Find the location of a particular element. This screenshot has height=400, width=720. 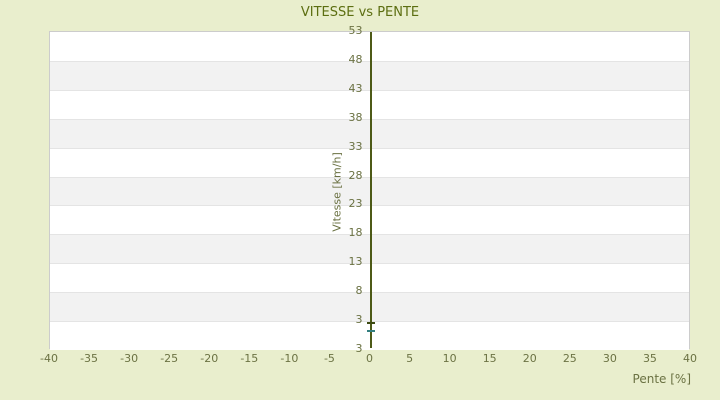

x-tick-label: 20 is located at coordinates (529, 358).